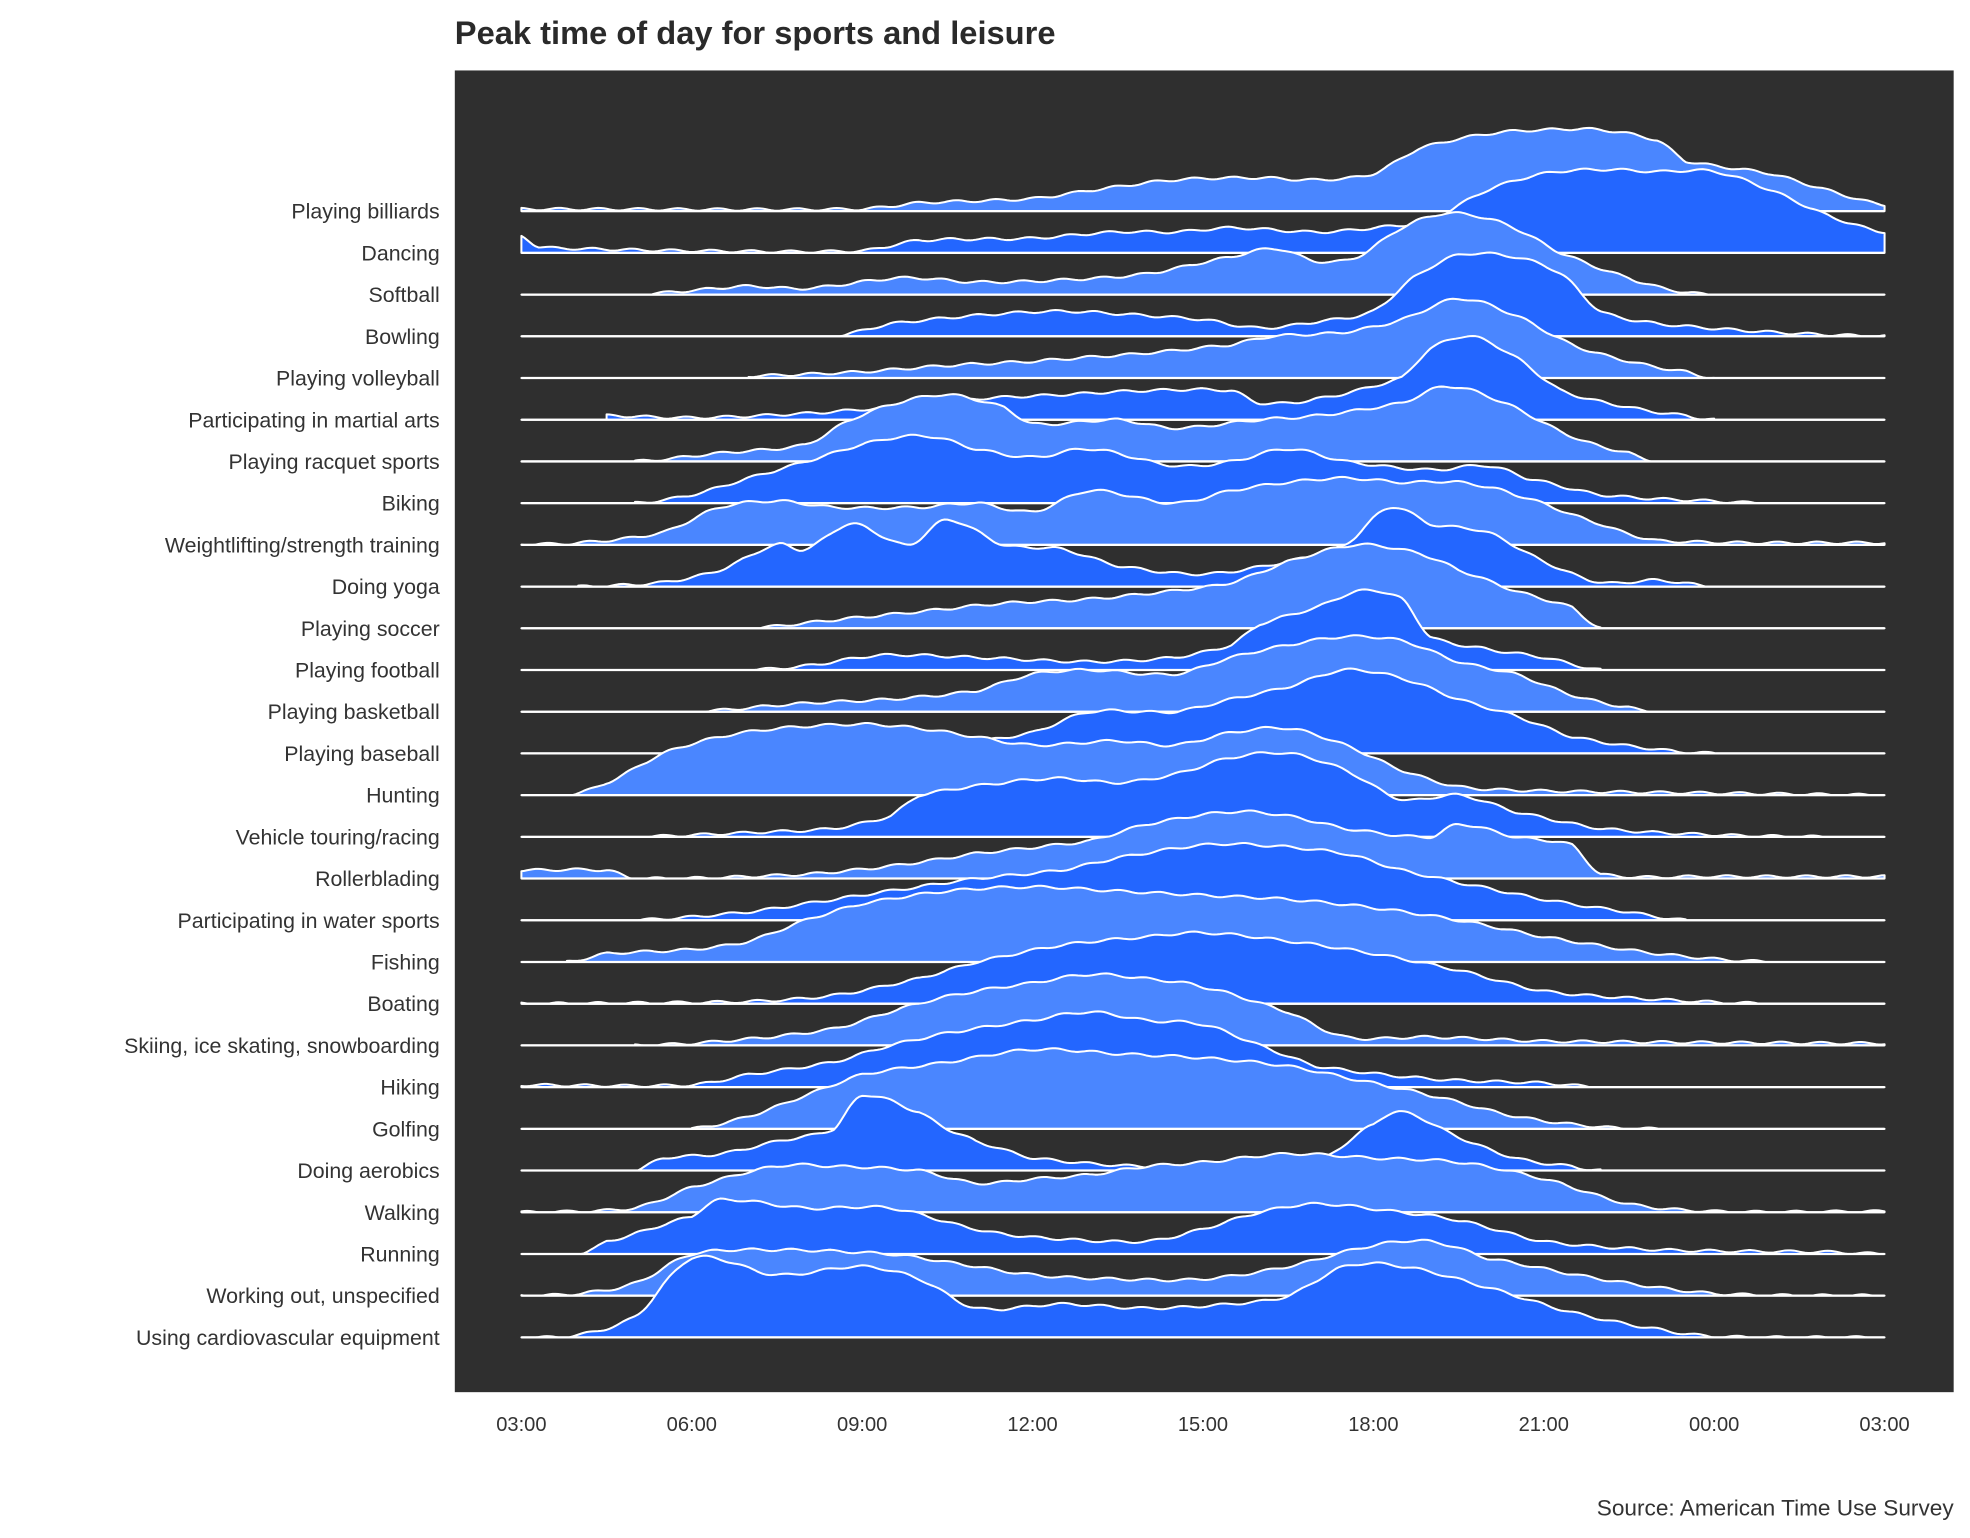 Image resolution: width=1970 pixels, height=1538 pixels. Describe the element at coordinates (368, 1171) in the screenshot. I see `y-axis-label: Doing aerobics` at that location.